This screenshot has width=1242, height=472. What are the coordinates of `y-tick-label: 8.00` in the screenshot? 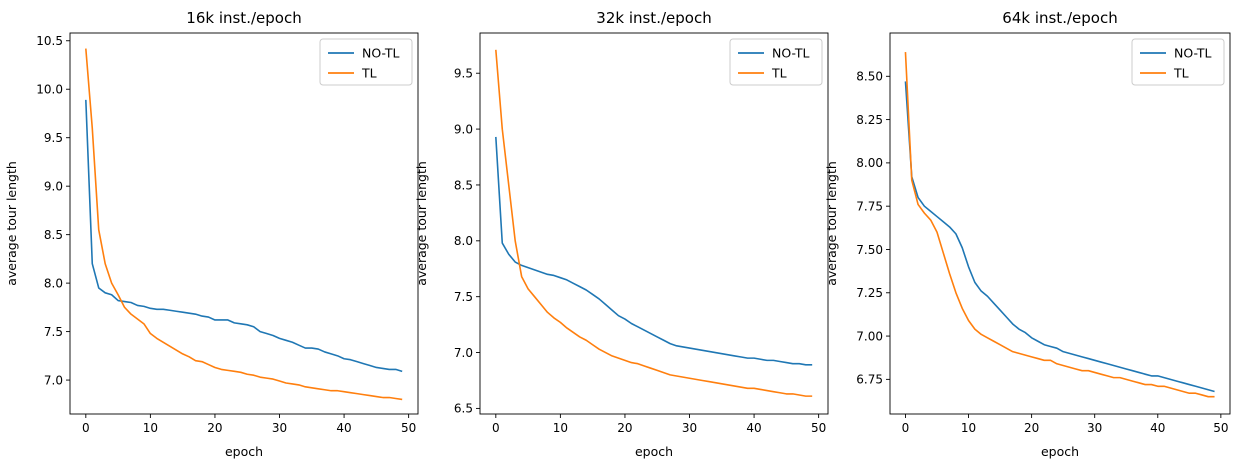 It's located at (869, 163).